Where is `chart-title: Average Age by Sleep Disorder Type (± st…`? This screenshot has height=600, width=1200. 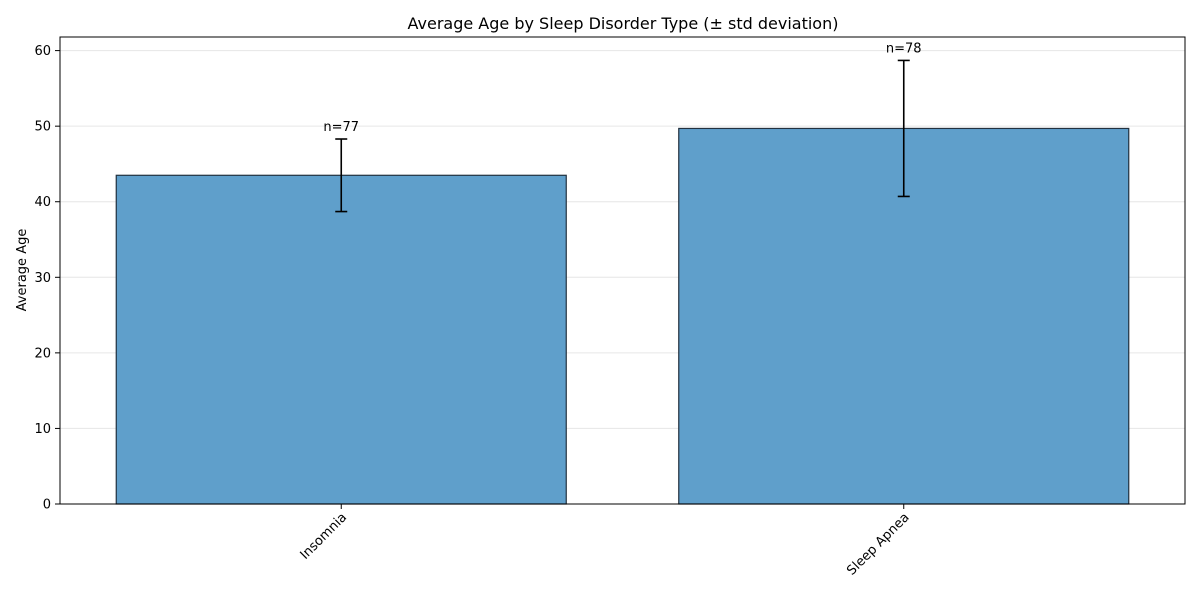 chart-title: Average Age by Sleep Disorder Type (± st… is located at coordinates (623, 23).